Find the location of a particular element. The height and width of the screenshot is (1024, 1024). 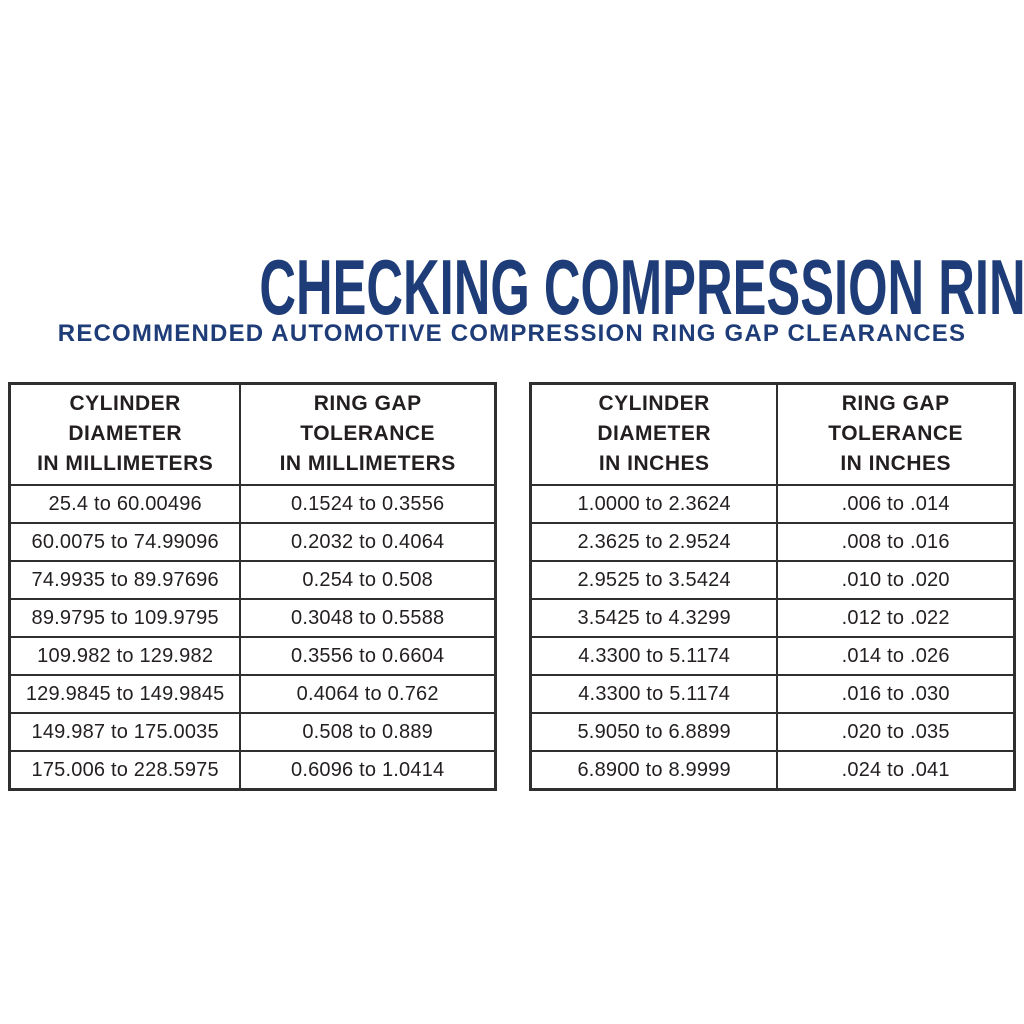

table-cell: .020 to .035 is located at coordinates (896, 732).